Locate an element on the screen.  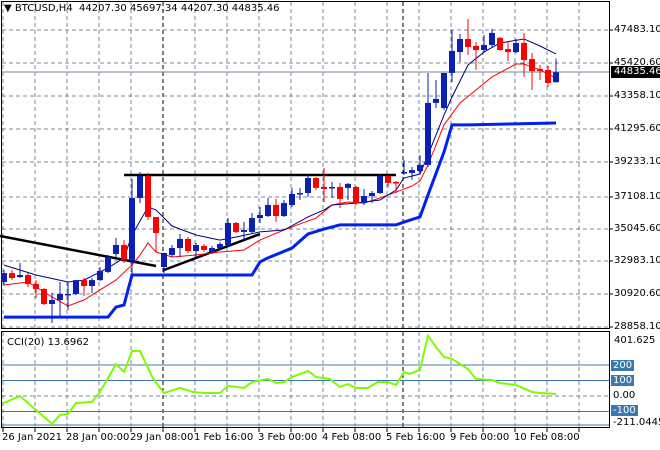
time-axis-label: 3 Feb 00:00 is located at coordinates (288, 437).